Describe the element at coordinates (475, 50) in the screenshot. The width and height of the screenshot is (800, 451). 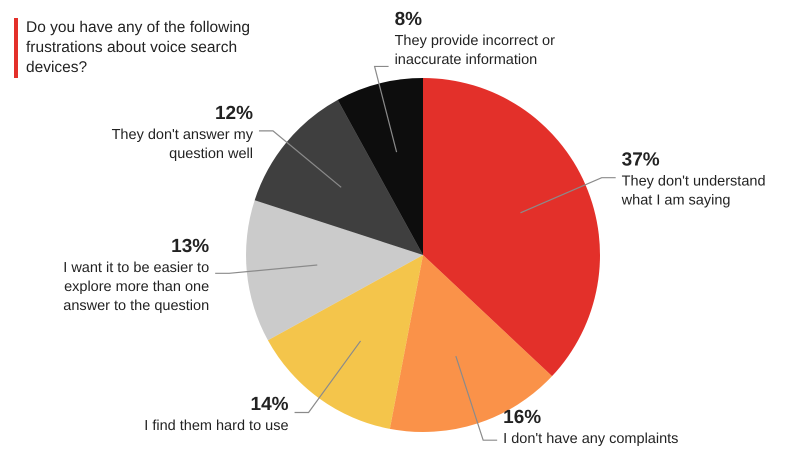
I see `slice-label: They provide incorrect or inaccurate information` at that location.